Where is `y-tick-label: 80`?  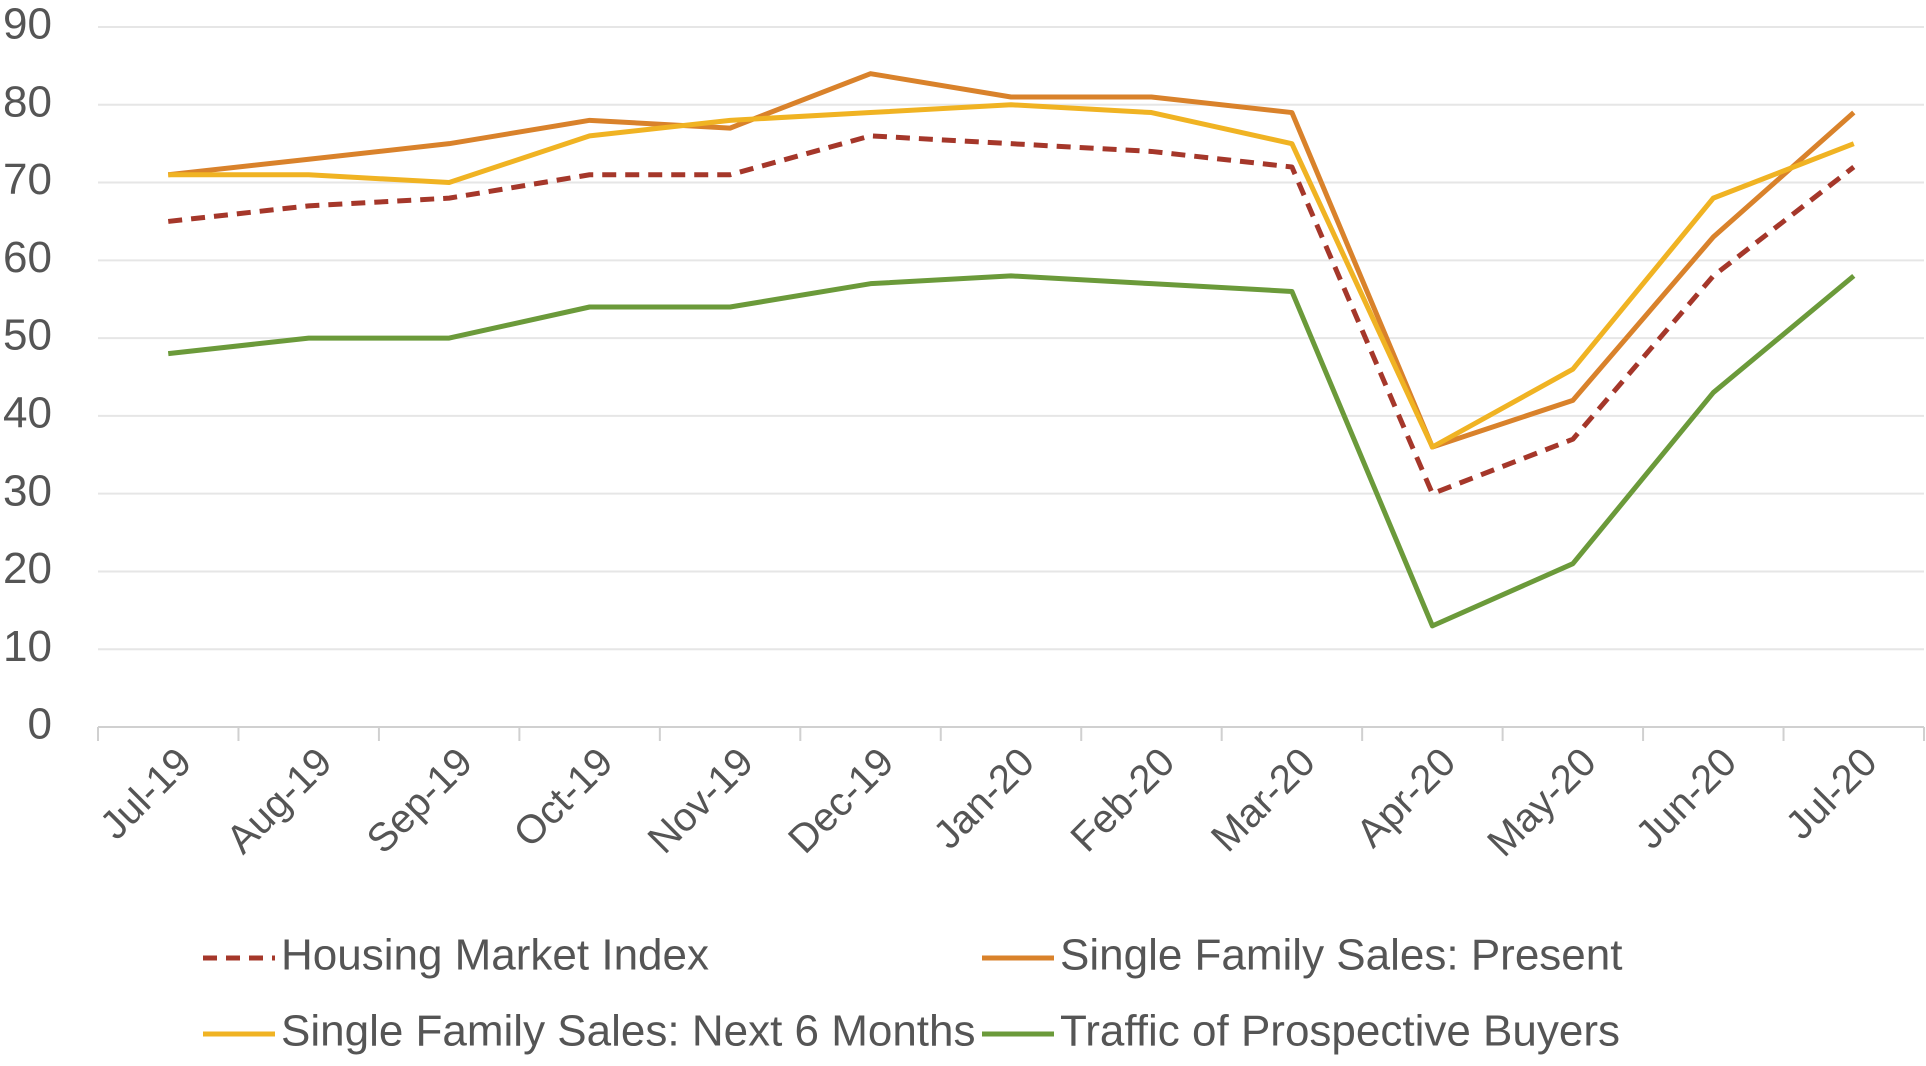
y-tick-label: 80 is located at coordinates (27, 101).